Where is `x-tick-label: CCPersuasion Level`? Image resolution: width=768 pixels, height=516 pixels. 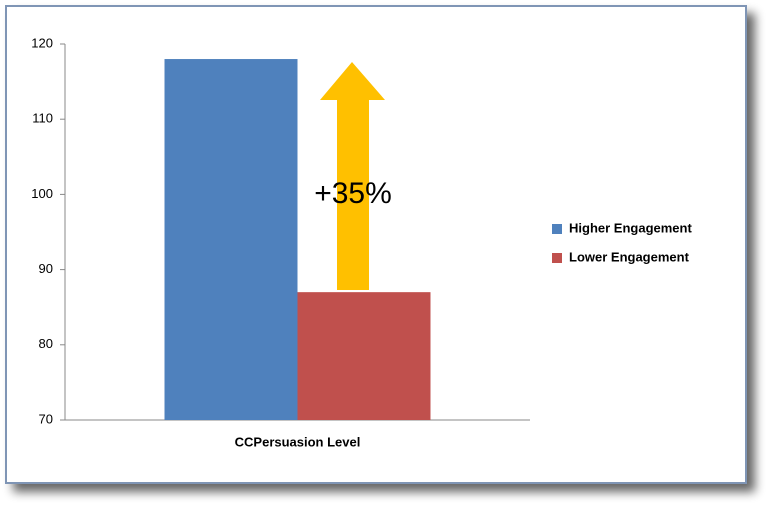 x-tick-label: CCPersuasion Level is located at coordinates (298, 441).